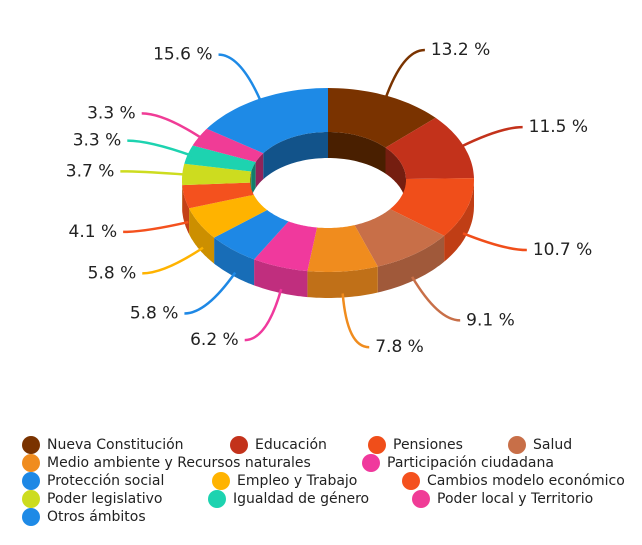 The width and height of the screenshot is (642, 545). Describe the element at coordinates (90, 171) in the screenshot. I see `data-label: 3.7 %` at that location.